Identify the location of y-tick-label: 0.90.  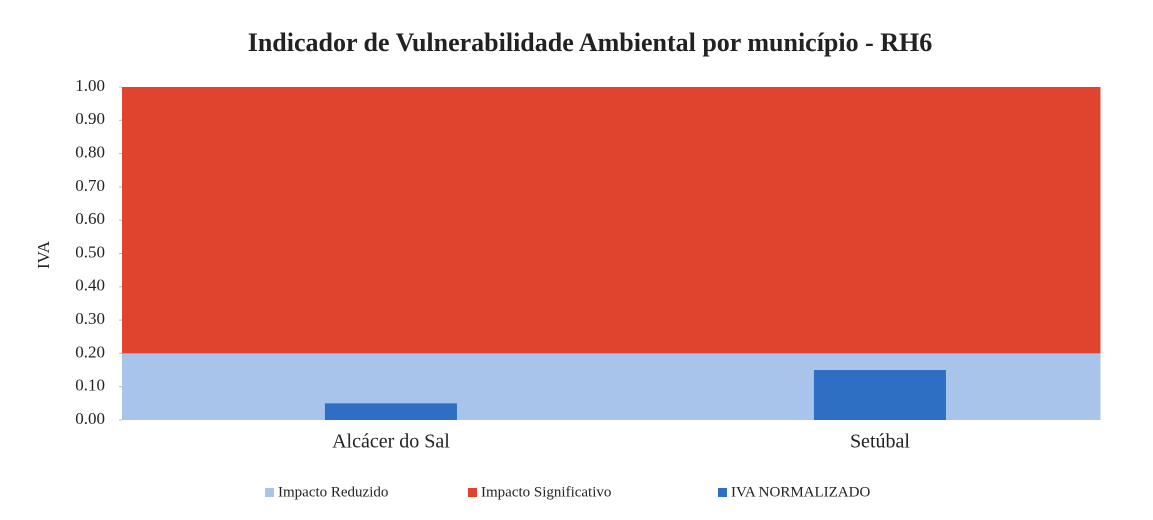
(90, 118).